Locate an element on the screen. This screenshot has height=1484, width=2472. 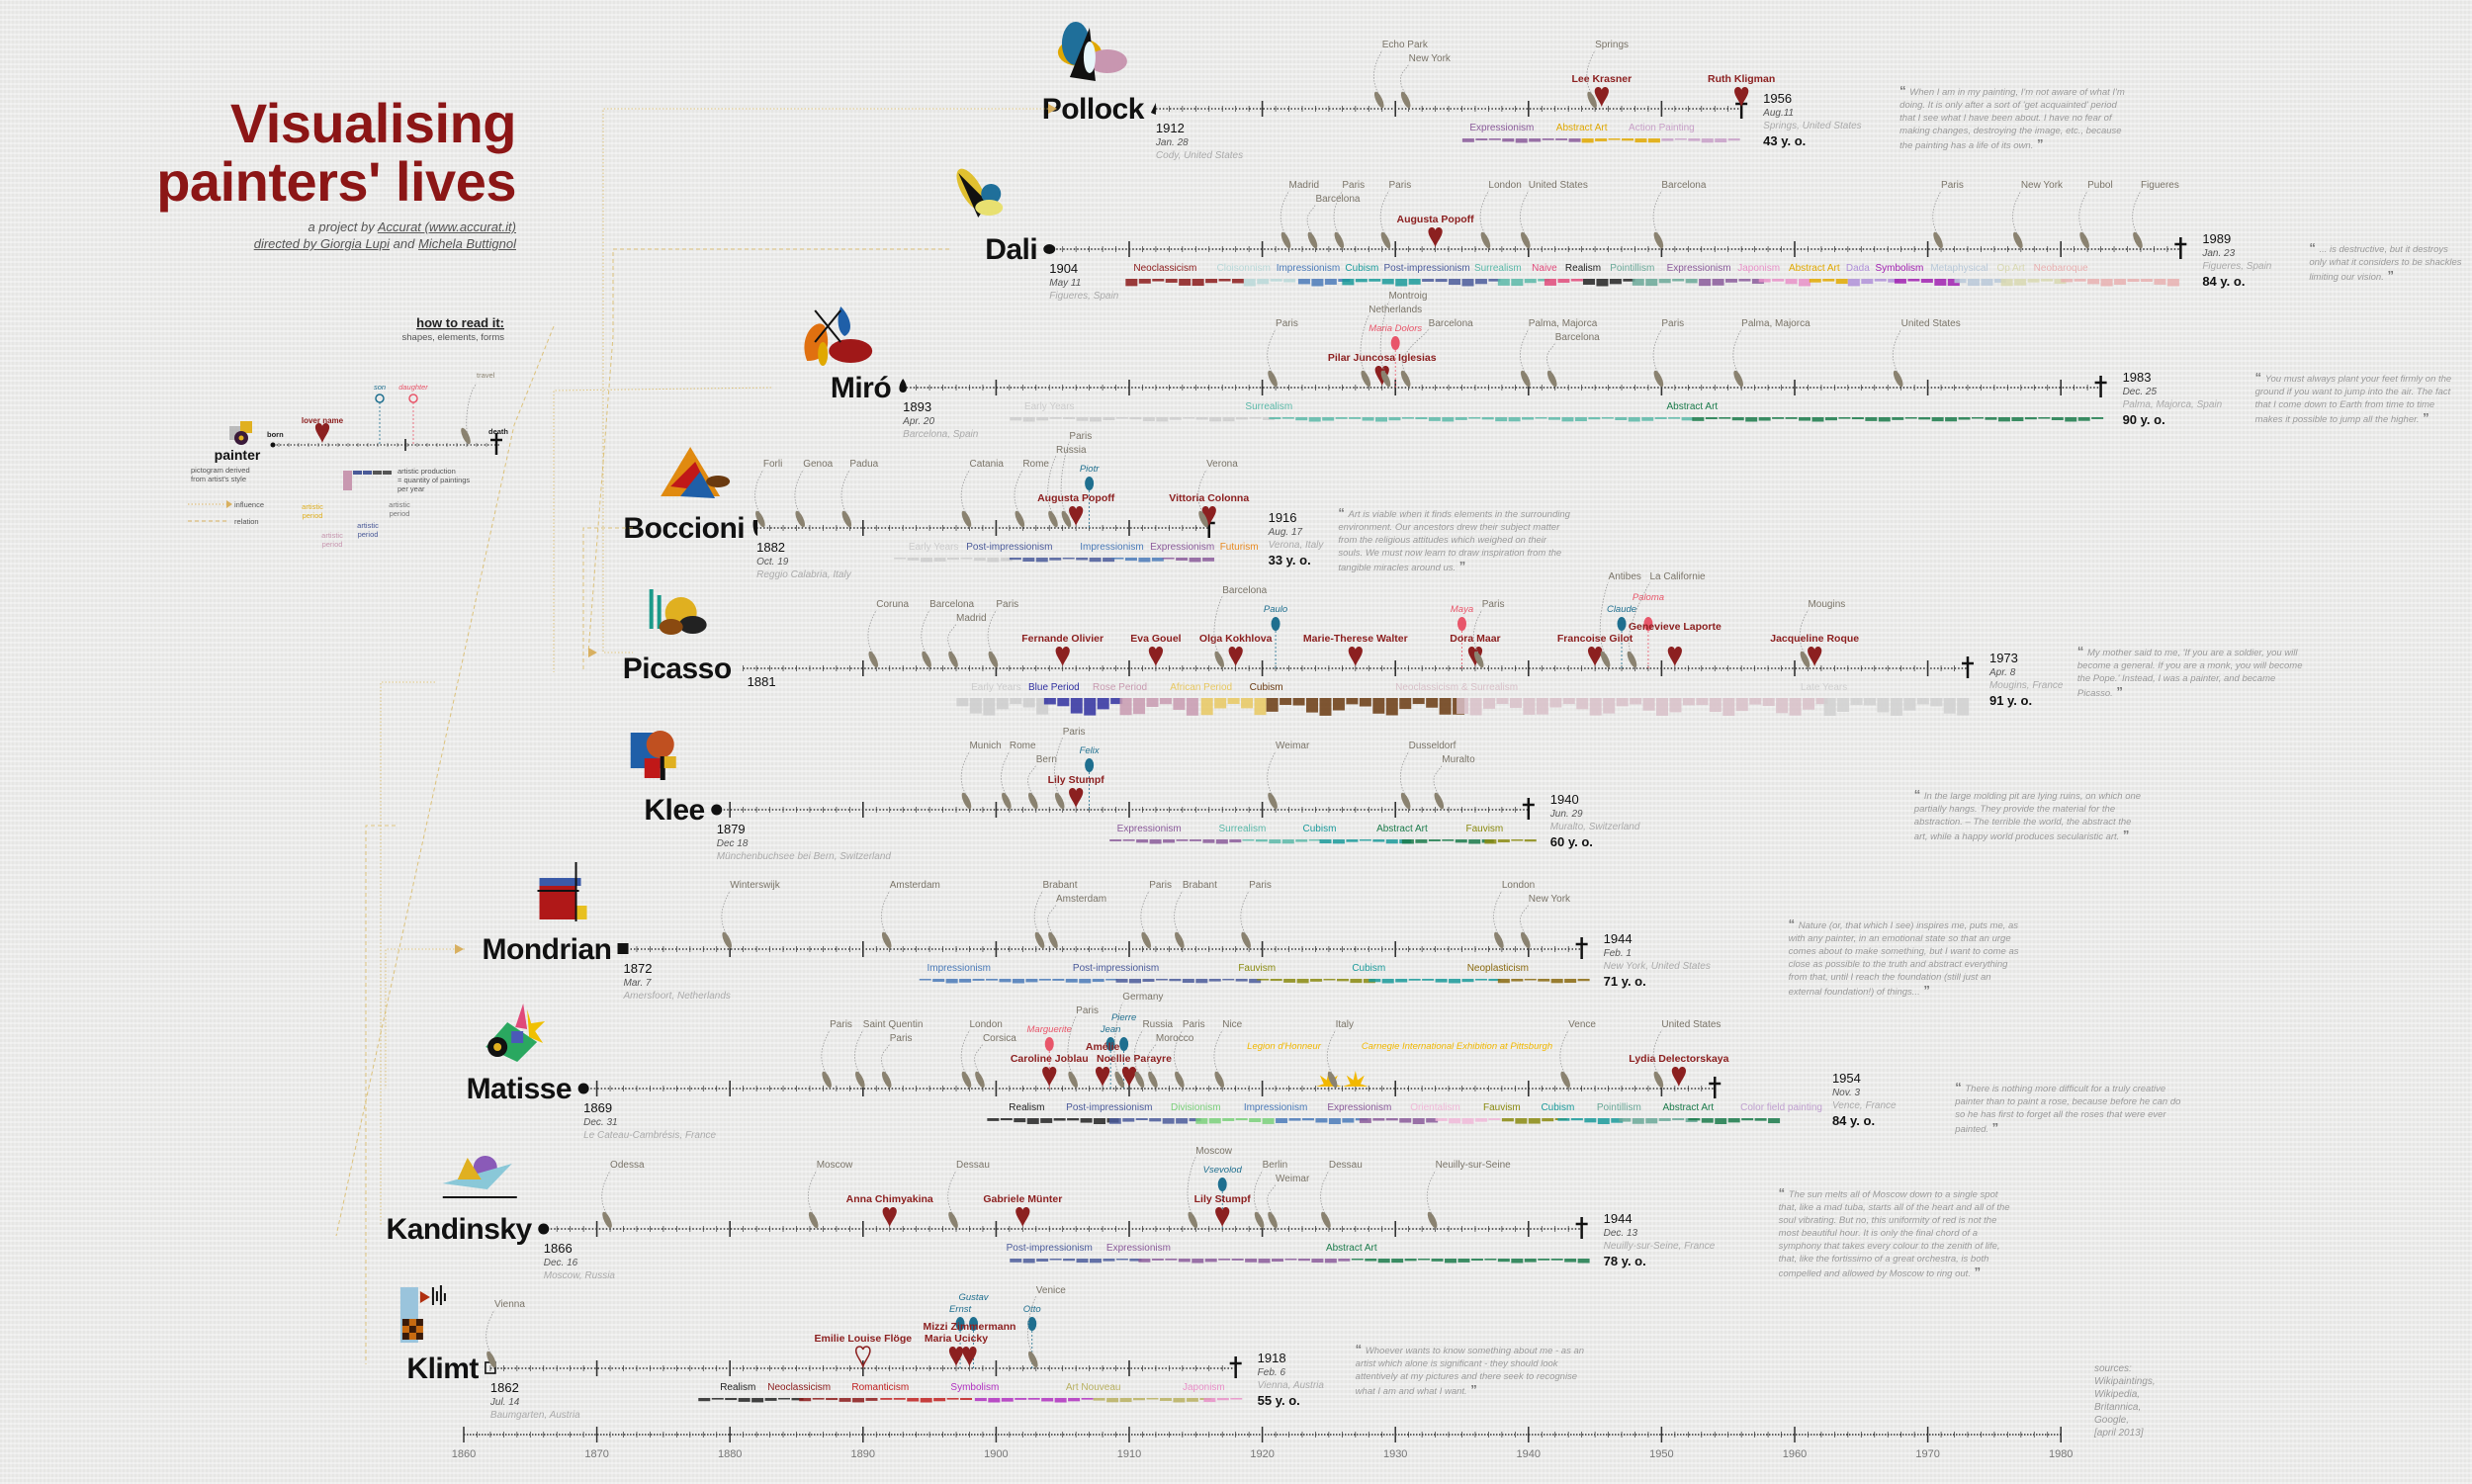
klimt-pictogram-icon is located at coordinates (422, 1314).